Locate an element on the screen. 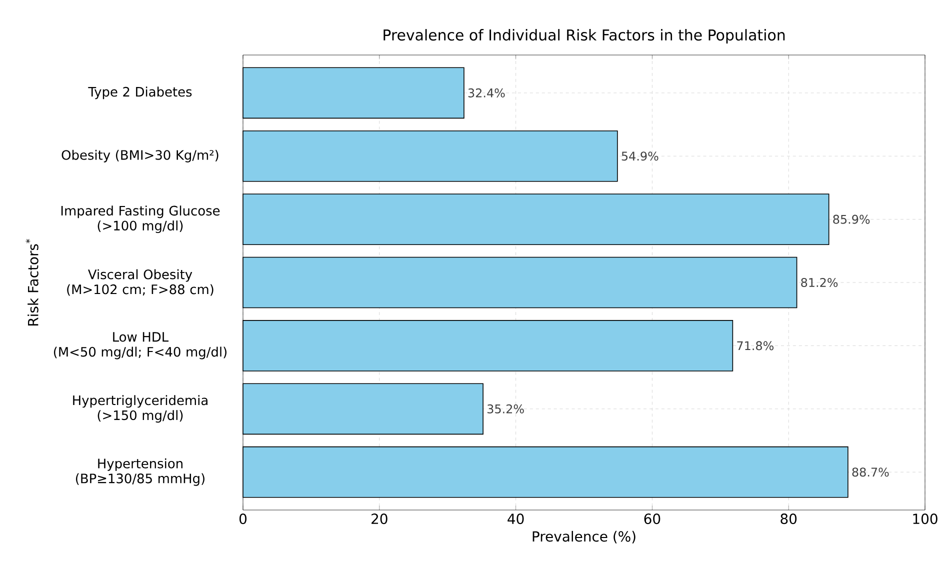 This screenshot has height=561, width=941. y-tick-label: Hypertriglyceridemia (>150 mg/dl) is located at coordinates (140, 409).